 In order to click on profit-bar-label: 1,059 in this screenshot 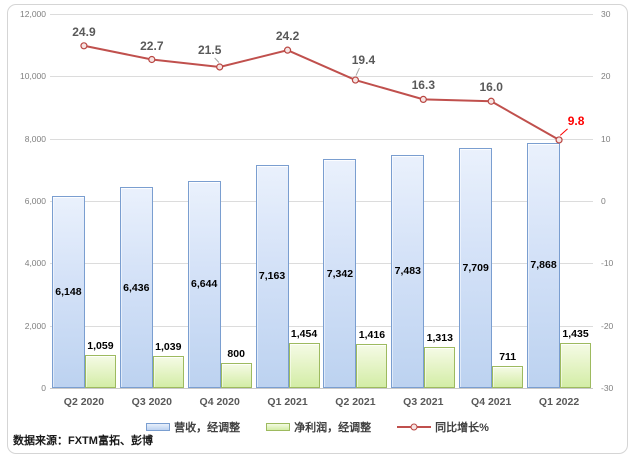, I will do `click(100, 345)`.